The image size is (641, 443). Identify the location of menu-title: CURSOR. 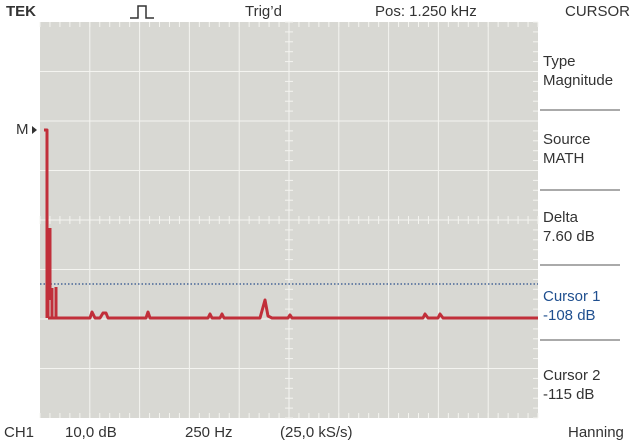
(597, 11).